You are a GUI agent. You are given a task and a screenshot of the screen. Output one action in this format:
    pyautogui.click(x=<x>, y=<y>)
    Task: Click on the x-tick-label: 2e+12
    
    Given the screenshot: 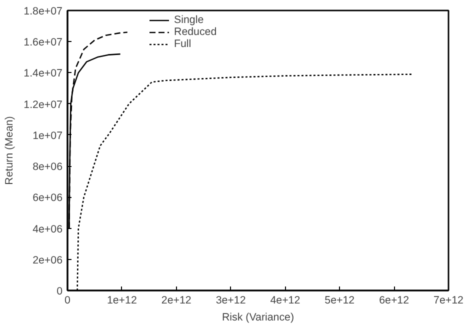 What is the action you would take?
    pyautogui.click(x=176, y=300)
    